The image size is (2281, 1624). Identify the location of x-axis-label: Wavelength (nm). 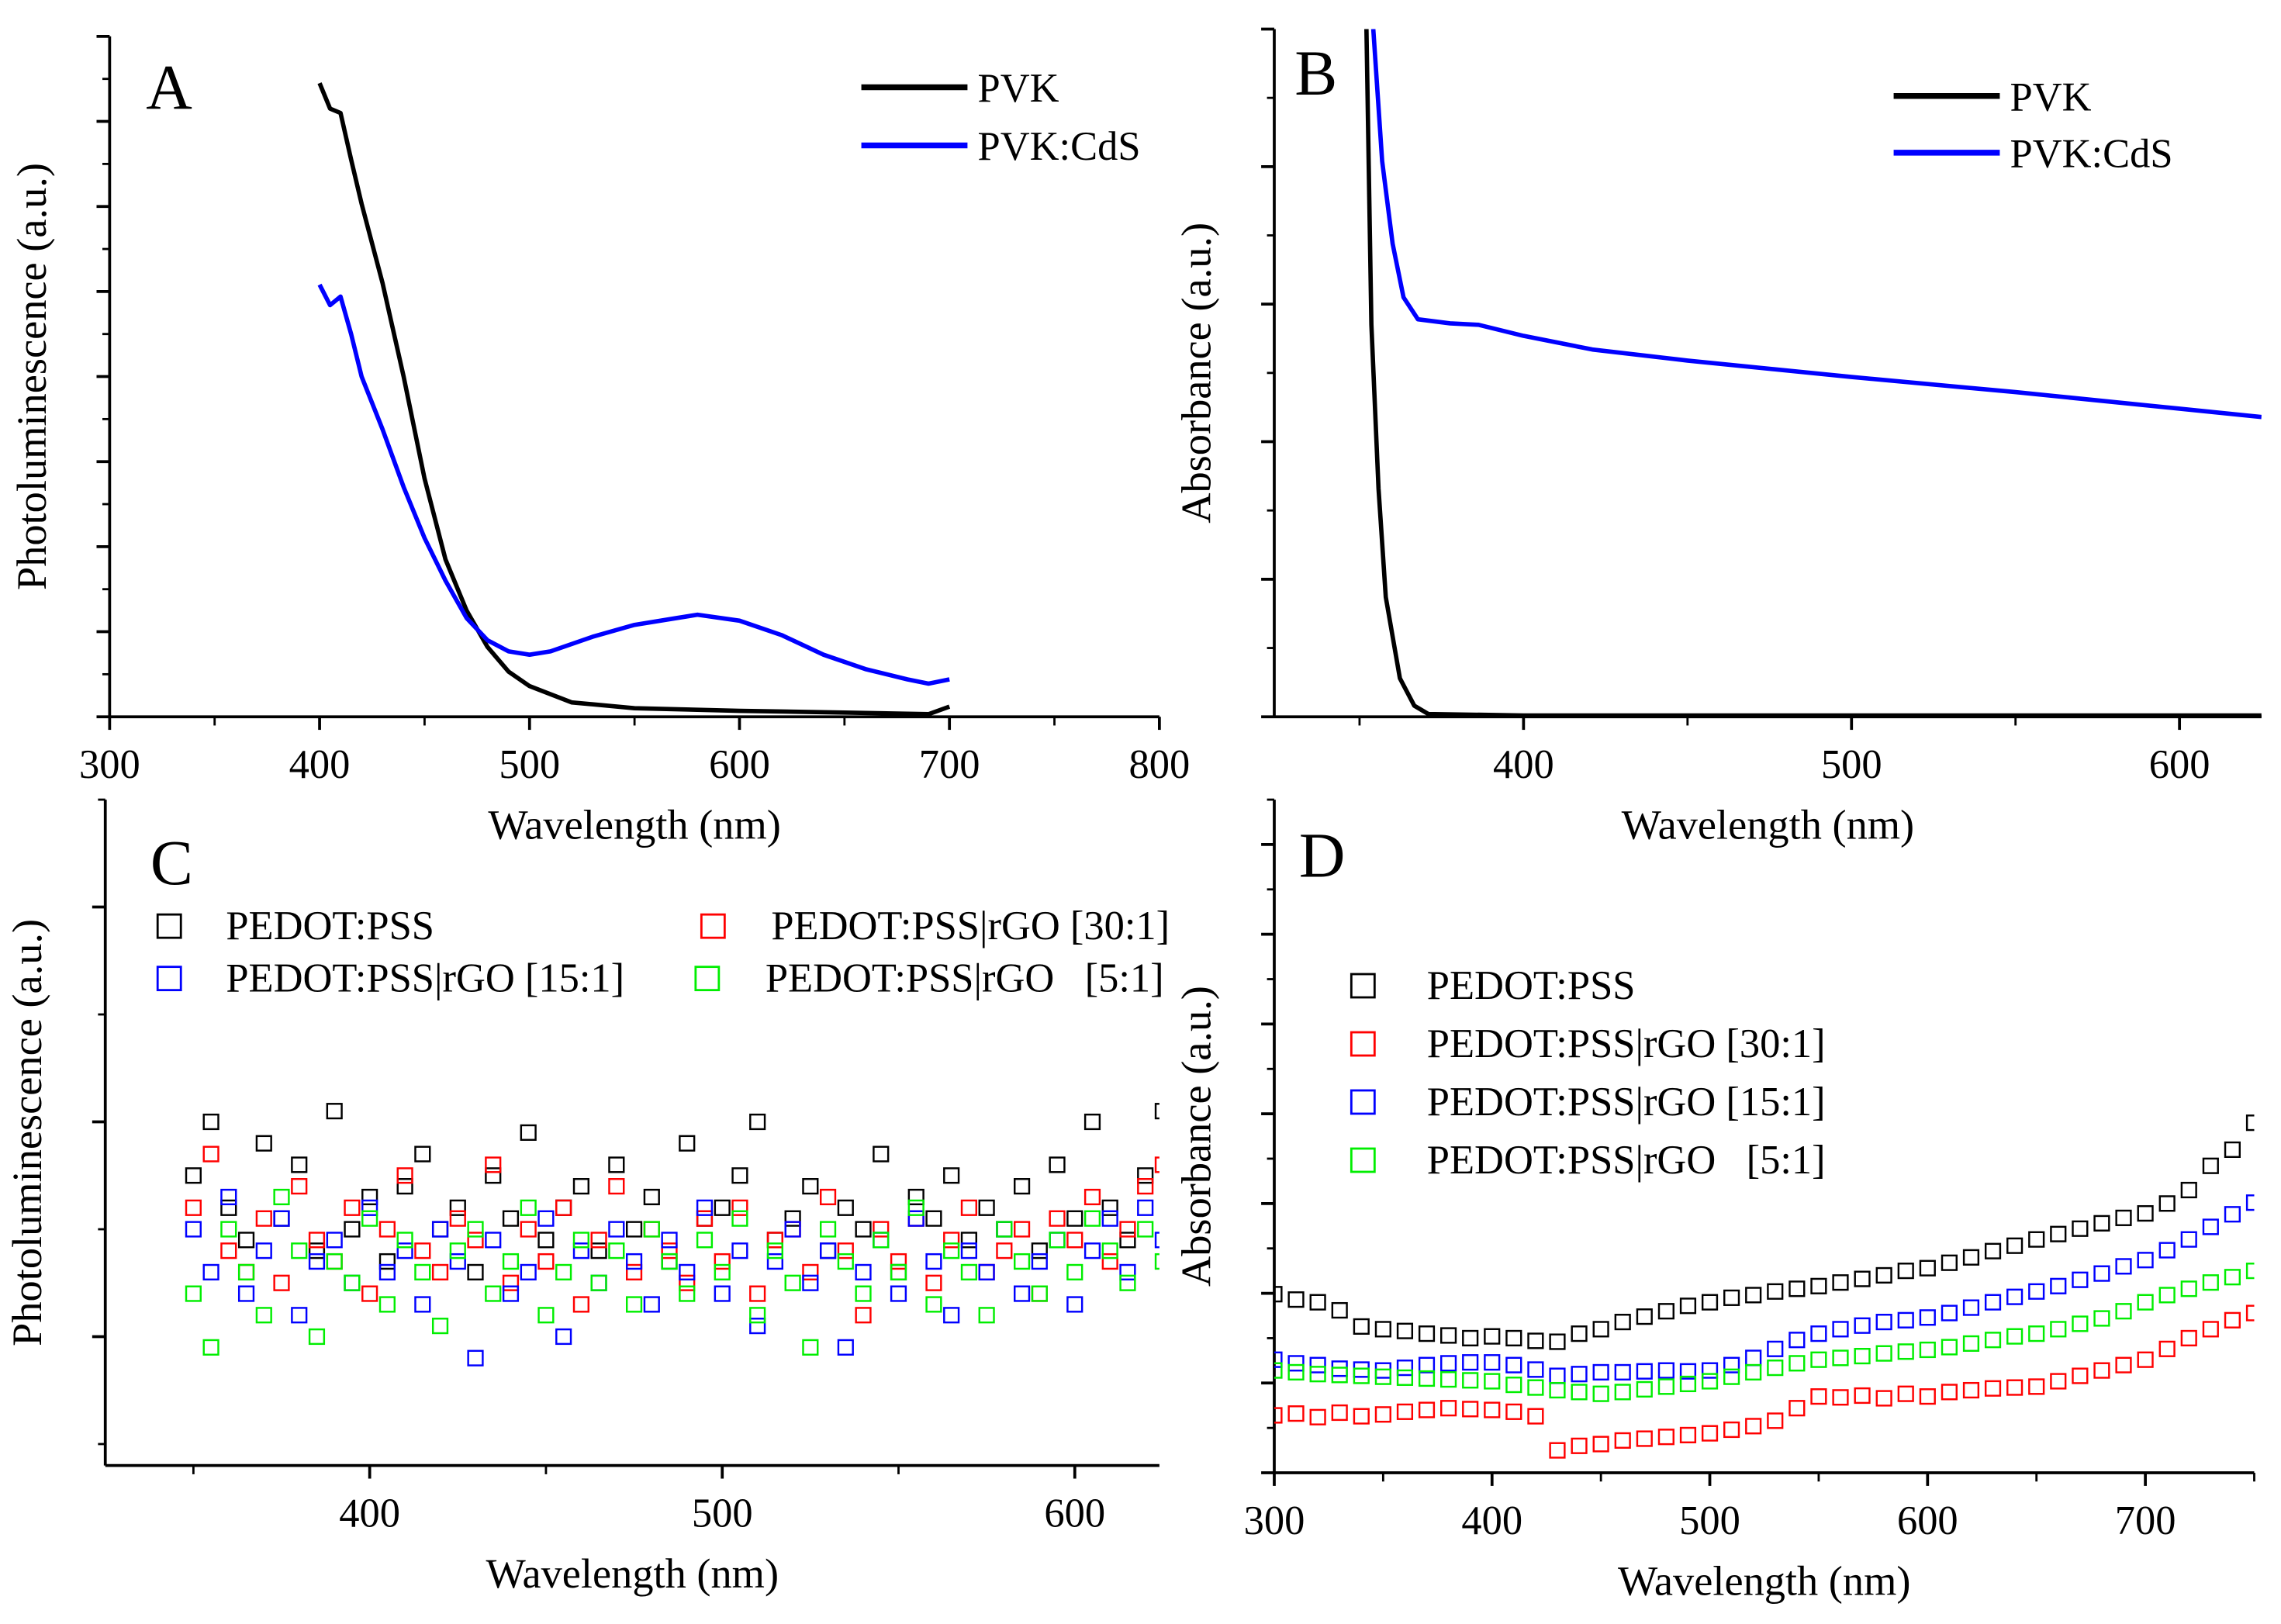
(1768, 825).